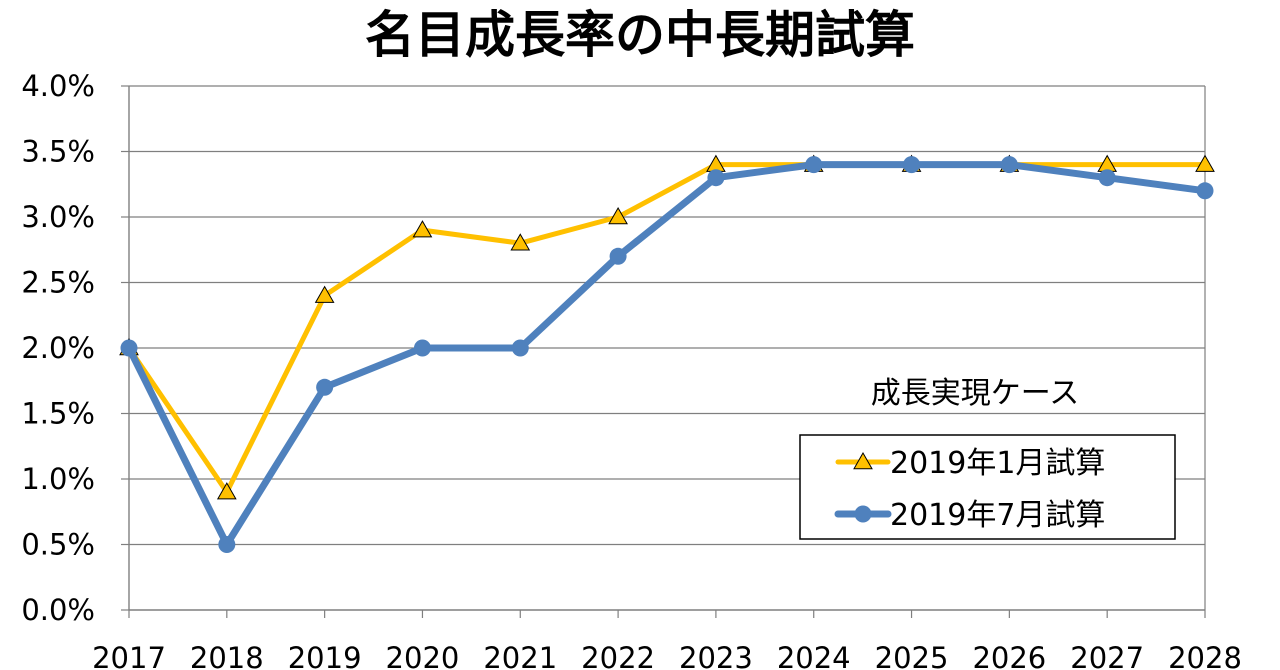 The image size is (1280, 670). Describe the element at coordinates (716, 655) in the screenshot. I see `x-tick-label: 2023` at that location.